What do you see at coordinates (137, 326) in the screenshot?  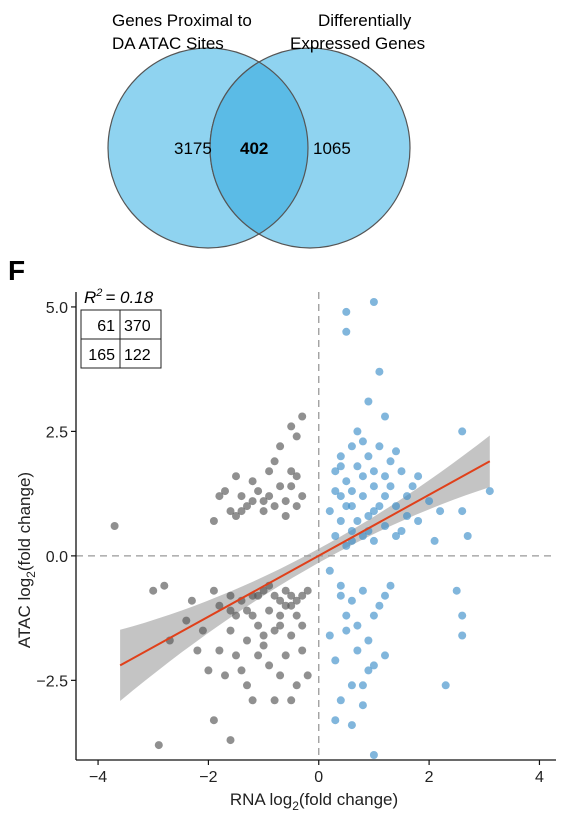 I see `table-cell-top-right: 370` at bounding box center [137, 326].